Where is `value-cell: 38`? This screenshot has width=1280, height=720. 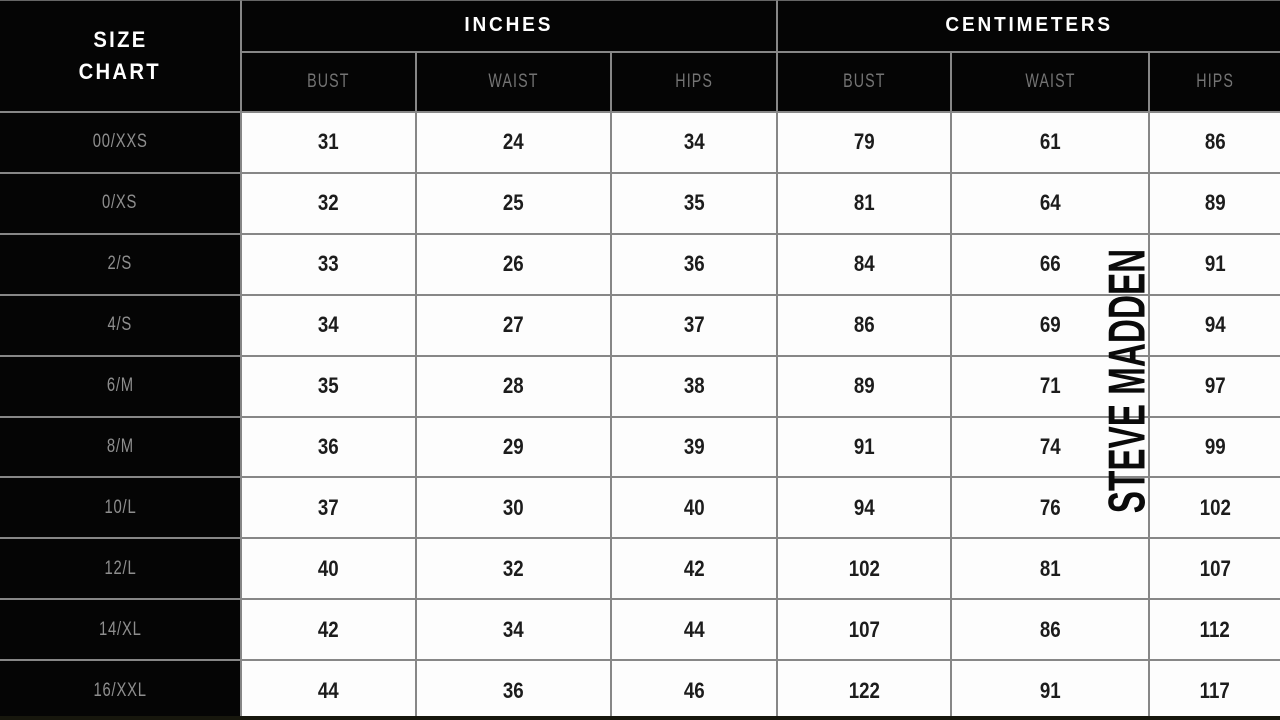 value-cell: 38 is located at coordinates (694, 386).